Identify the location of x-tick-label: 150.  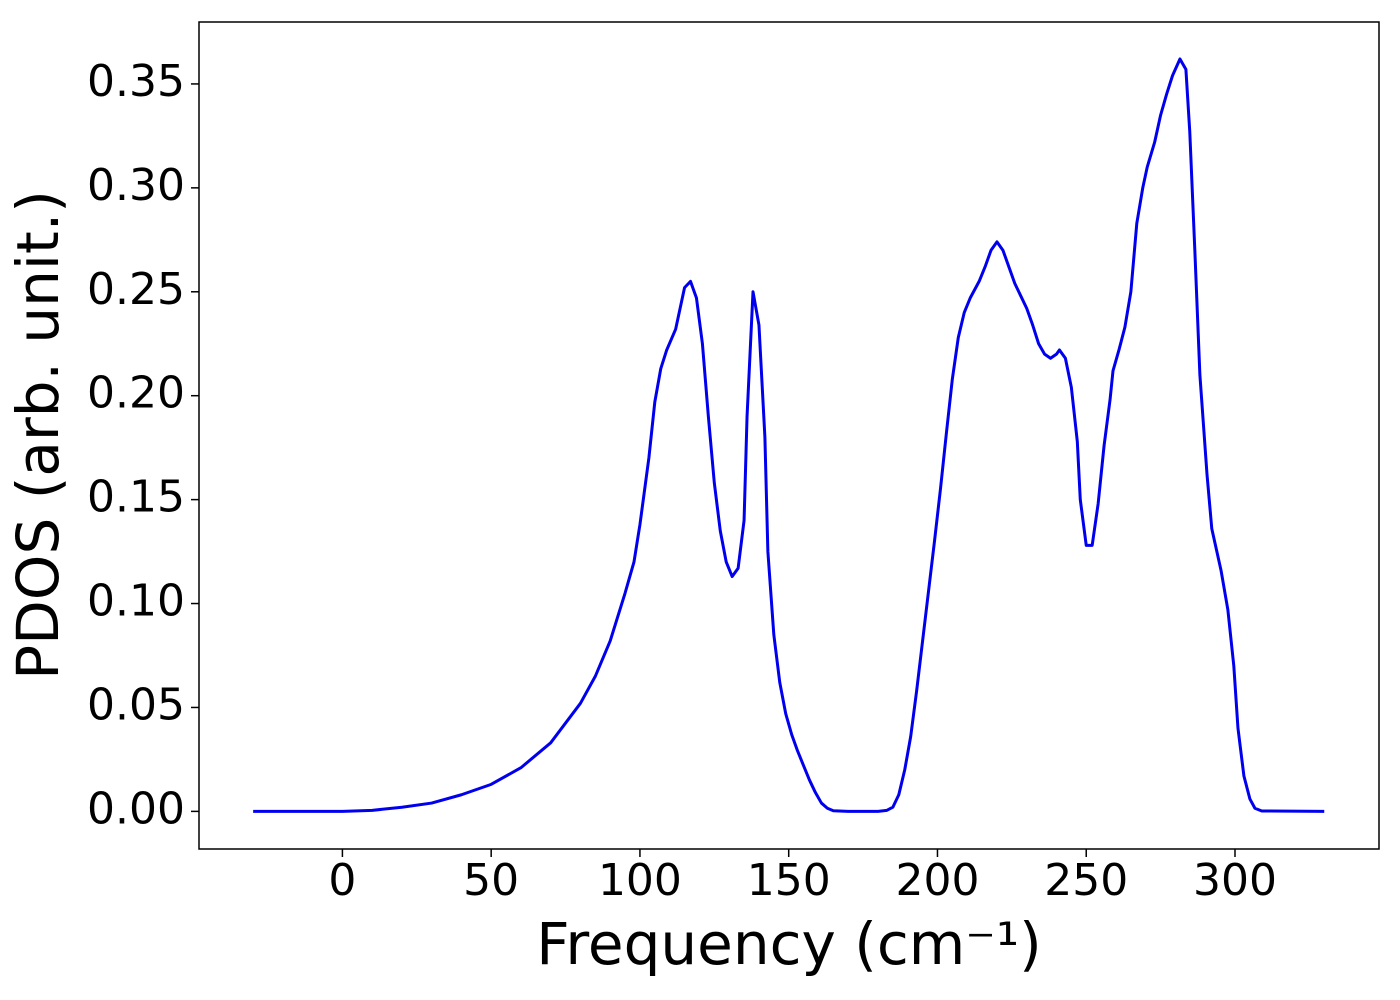
(789, 880).